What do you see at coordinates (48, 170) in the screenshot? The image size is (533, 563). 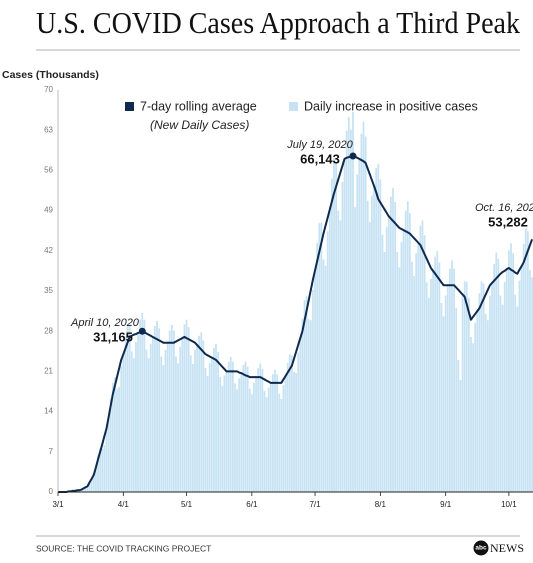 I see `y-tick-label: 56` at bounding box center [48, 170].